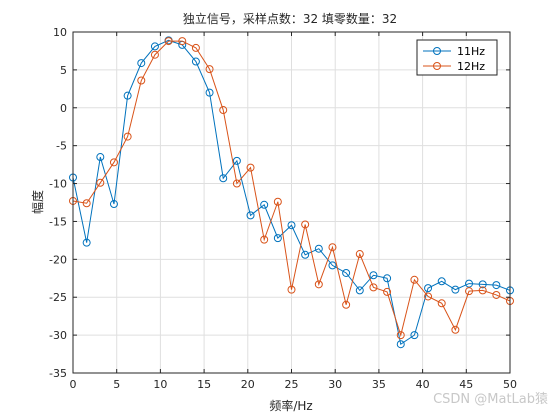 This screenshot has height=420, width=560. What do you see at coordinates (58, 184) in the screenshot?
I see `y-tick-label: -10` at bounding box center [58, 184].